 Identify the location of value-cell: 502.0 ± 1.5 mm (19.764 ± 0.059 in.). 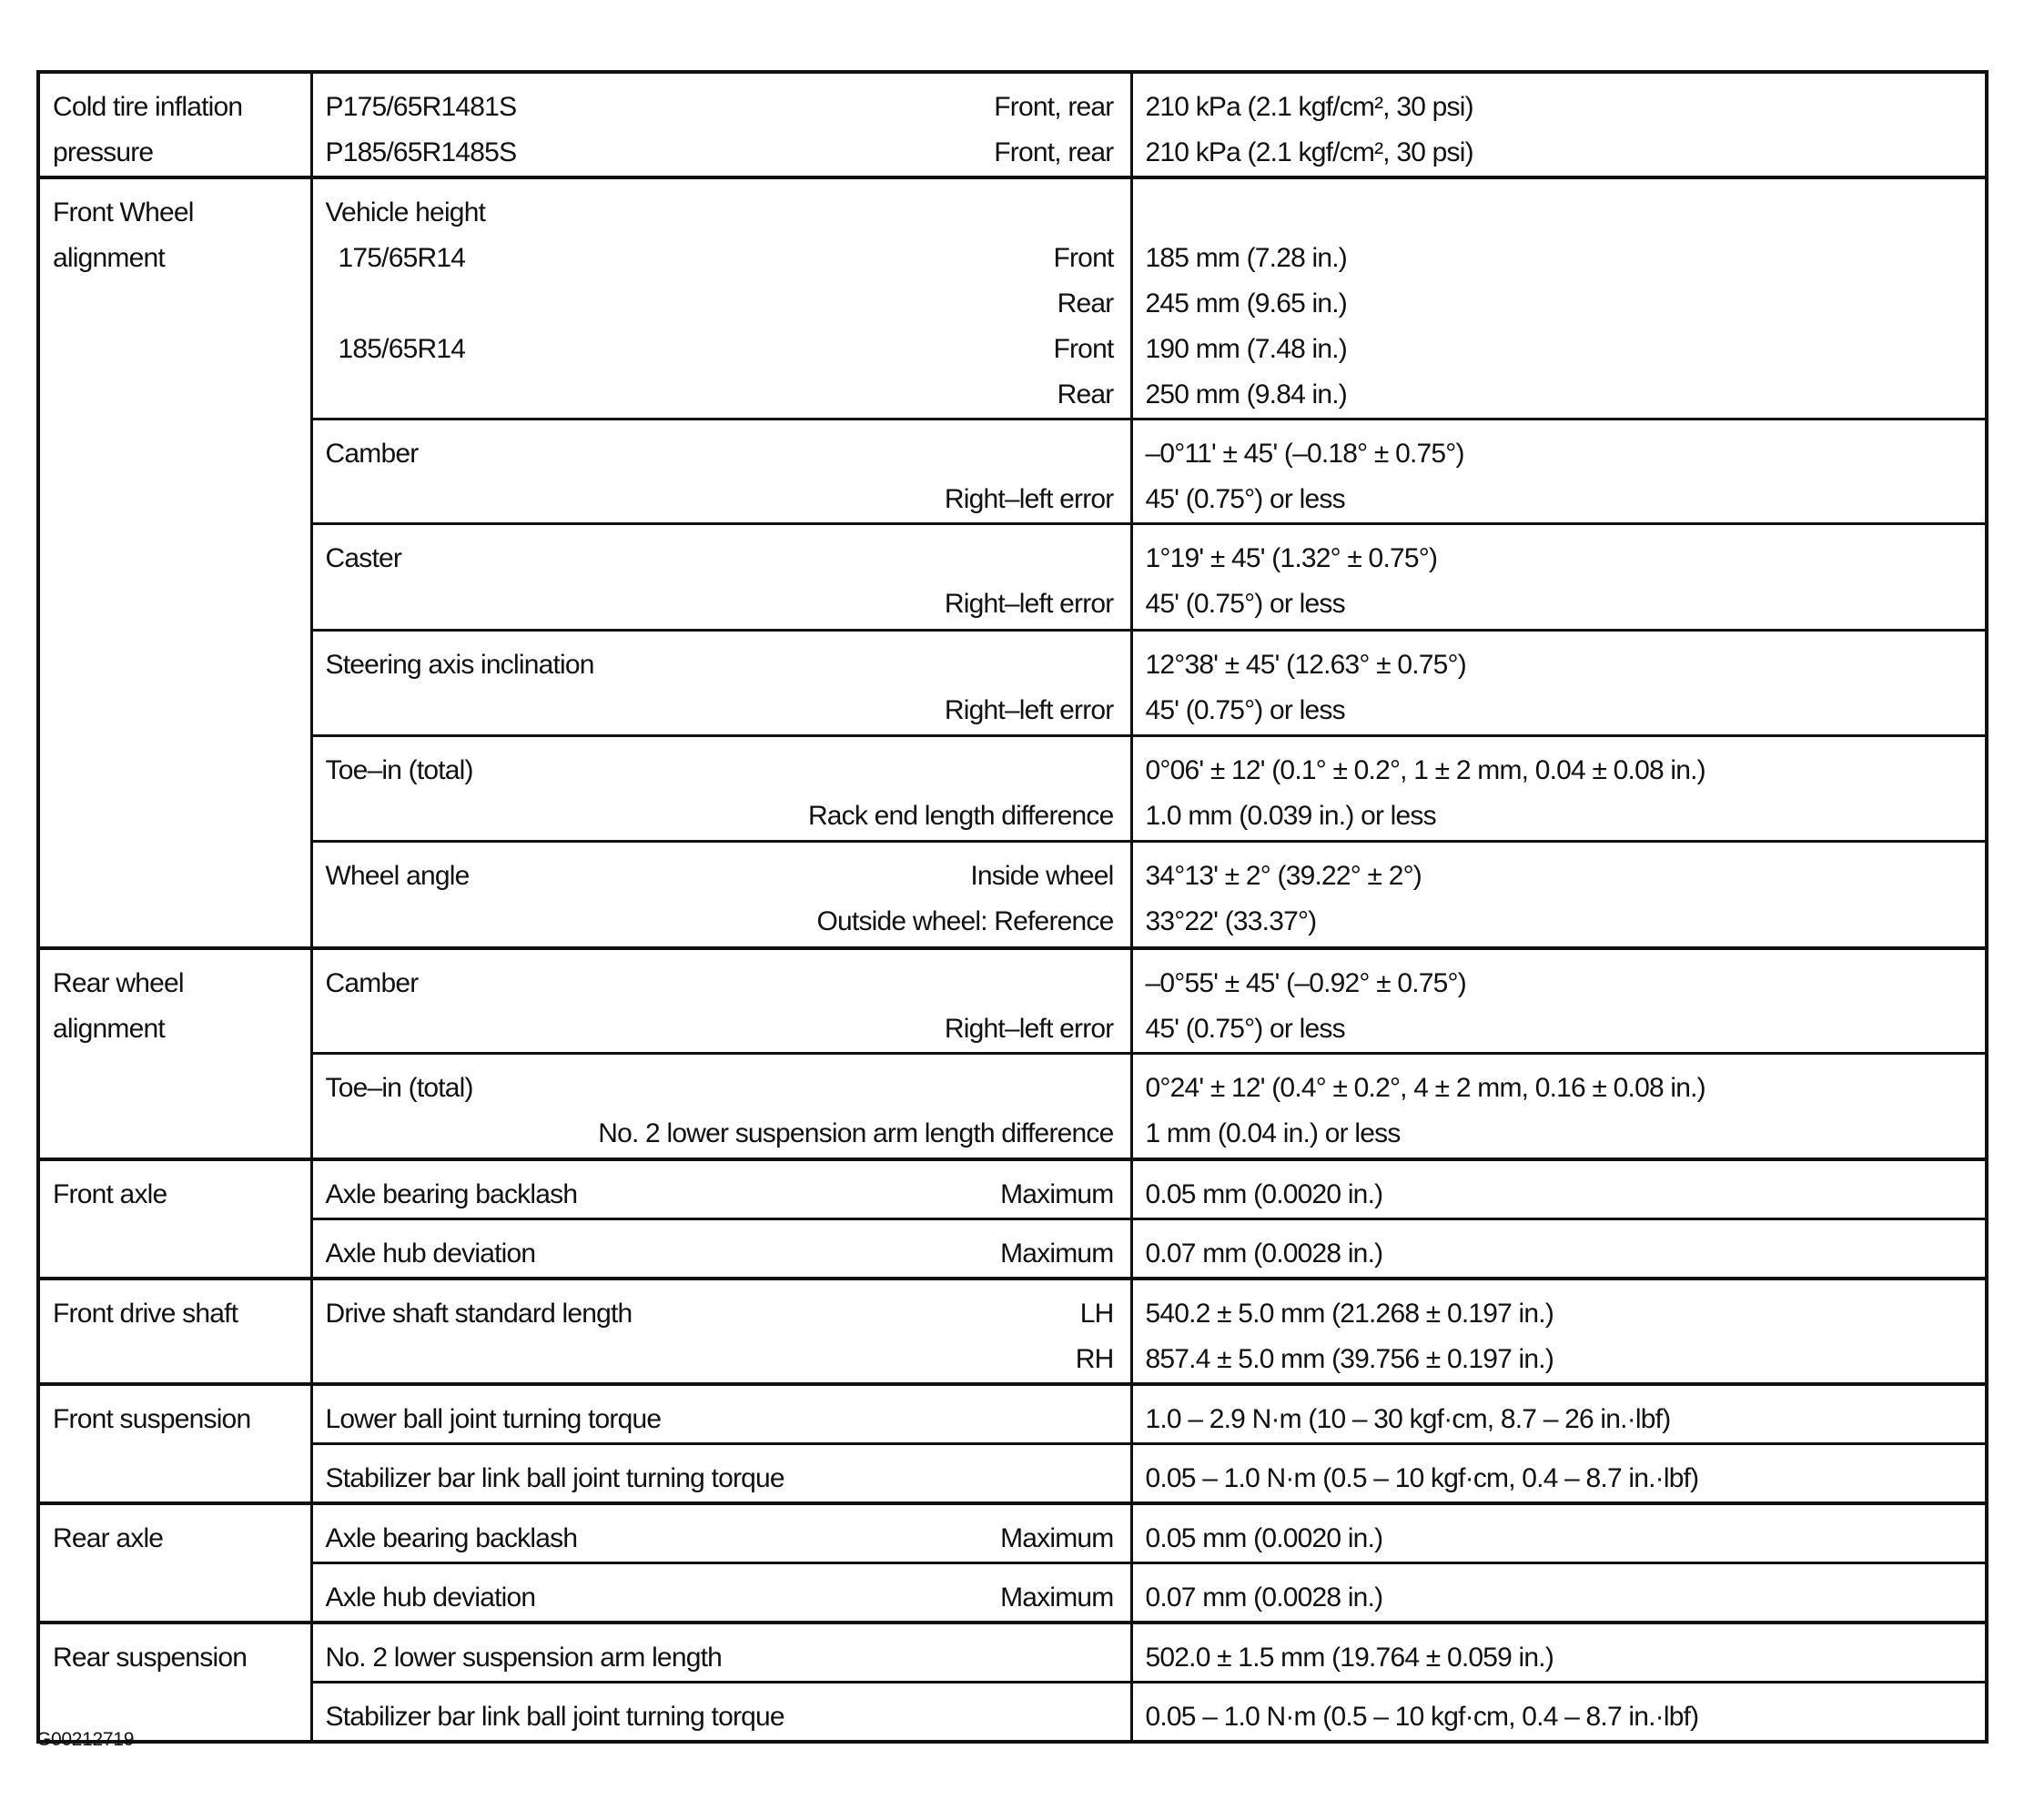
(1559, 1652).